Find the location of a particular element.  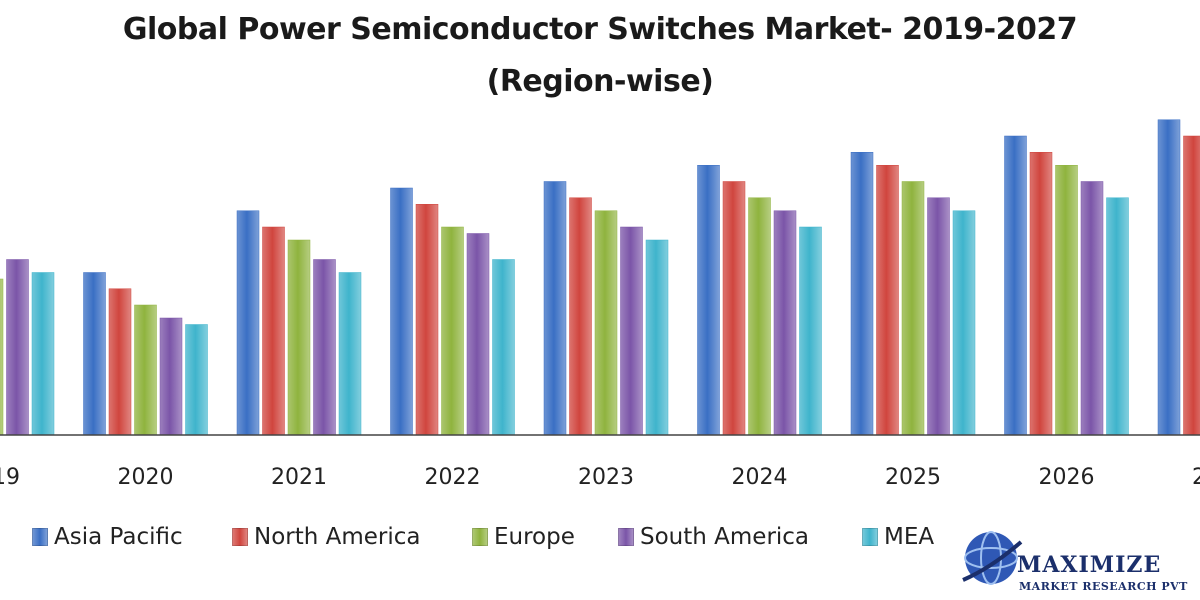

bar-south-america-2019 is located at coordinates (17, 347).